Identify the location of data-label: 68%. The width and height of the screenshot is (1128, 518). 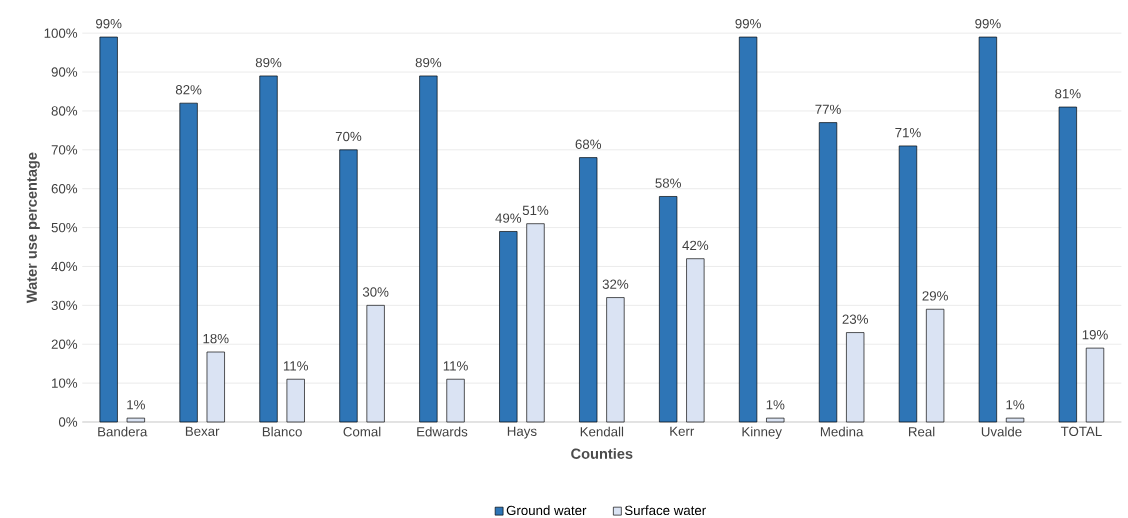
(588, 144).